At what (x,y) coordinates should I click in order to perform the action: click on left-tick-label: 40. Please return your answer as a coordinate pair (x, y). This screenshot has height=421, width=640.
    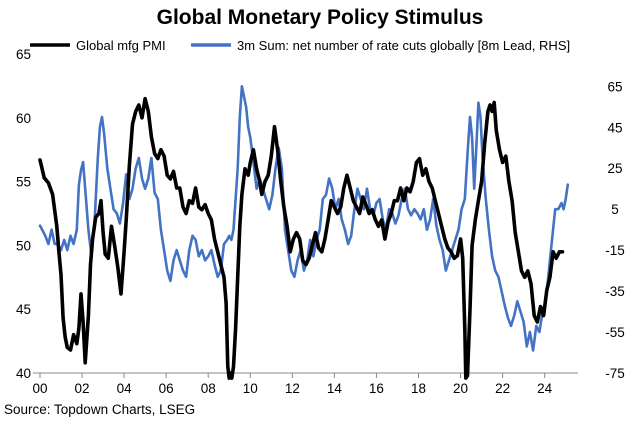
    Looking at the image, I should click on (23, 373).